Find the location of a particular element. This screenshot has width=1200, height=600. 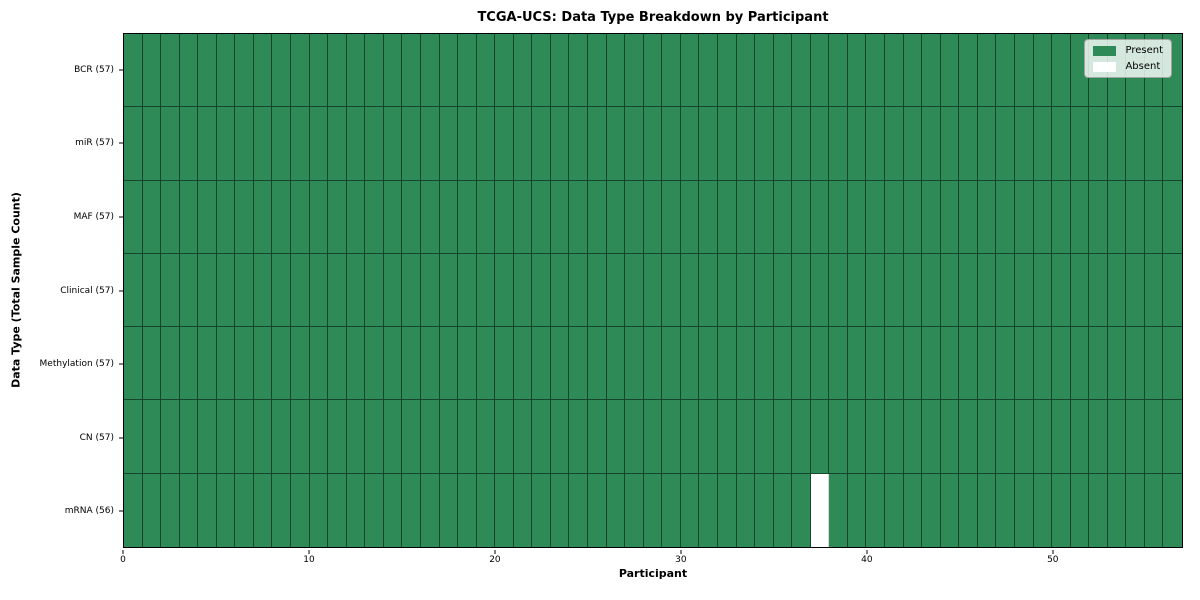

x-tick-label: 40 is located at coordinates (867, 560).